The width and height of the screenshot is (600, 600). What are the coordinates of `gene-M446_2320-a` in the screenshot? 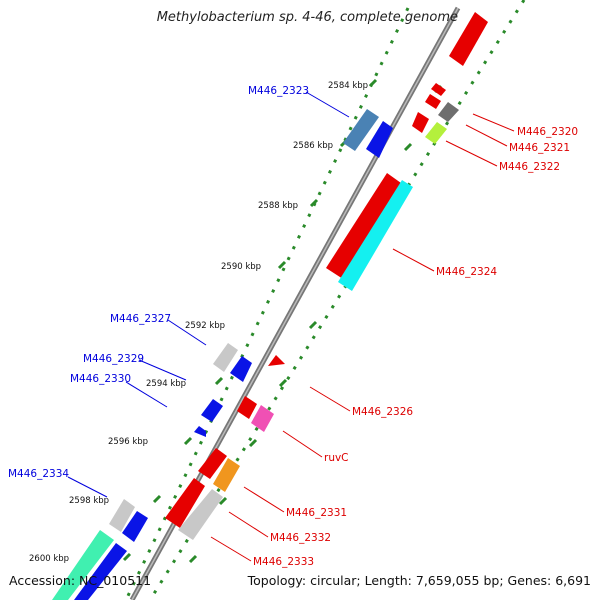 It's located at (438, 89).